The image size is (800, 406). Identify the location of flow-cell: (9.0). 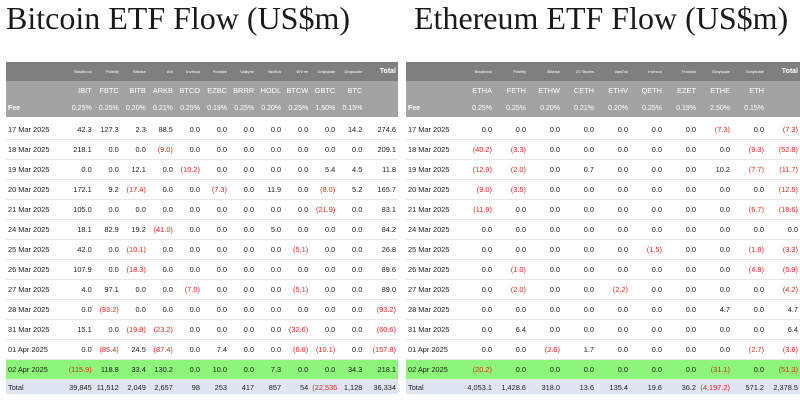
(477, 190).